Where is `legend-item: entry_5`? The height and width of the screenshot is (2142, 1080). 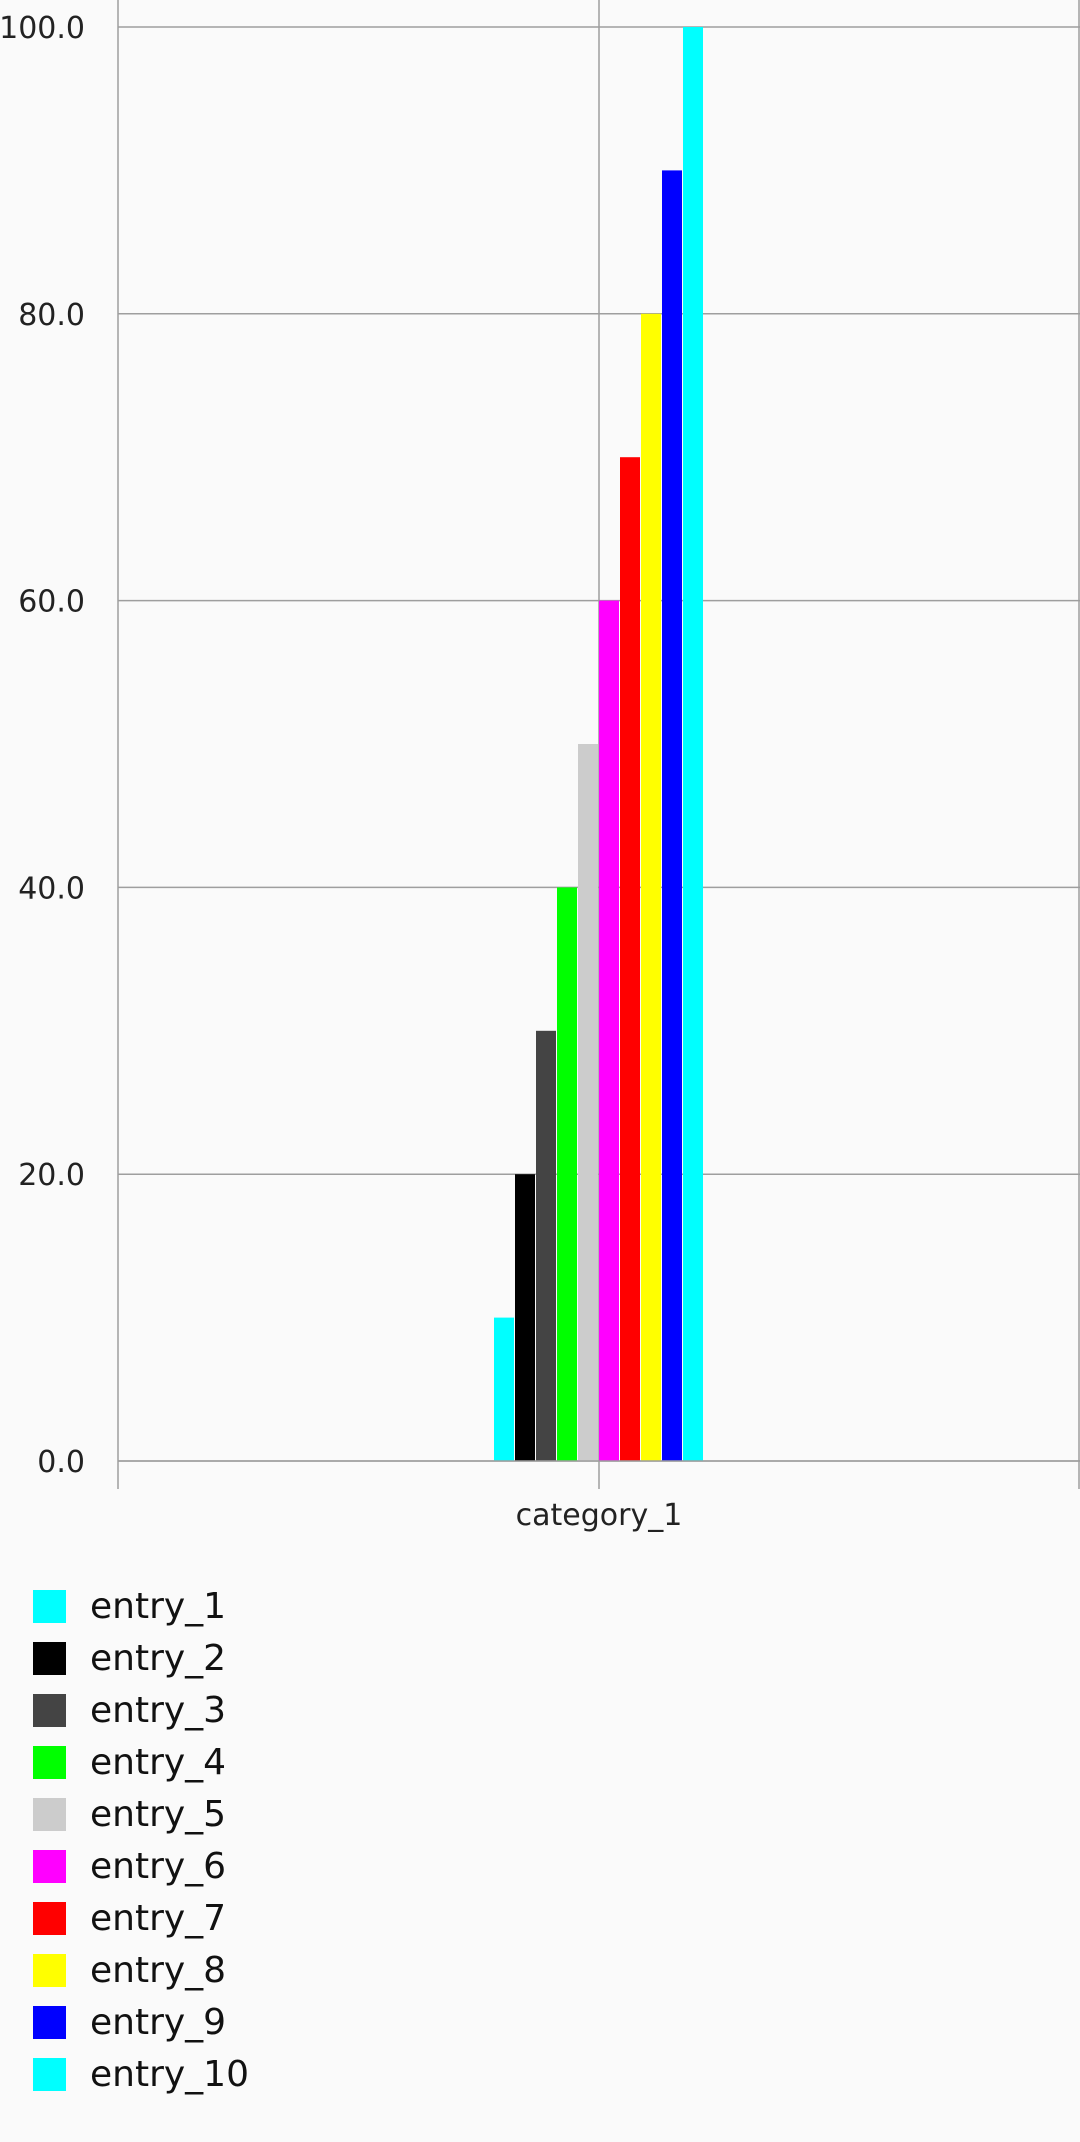 legend-item: entry_5 is located at coordinates (141, 1814).